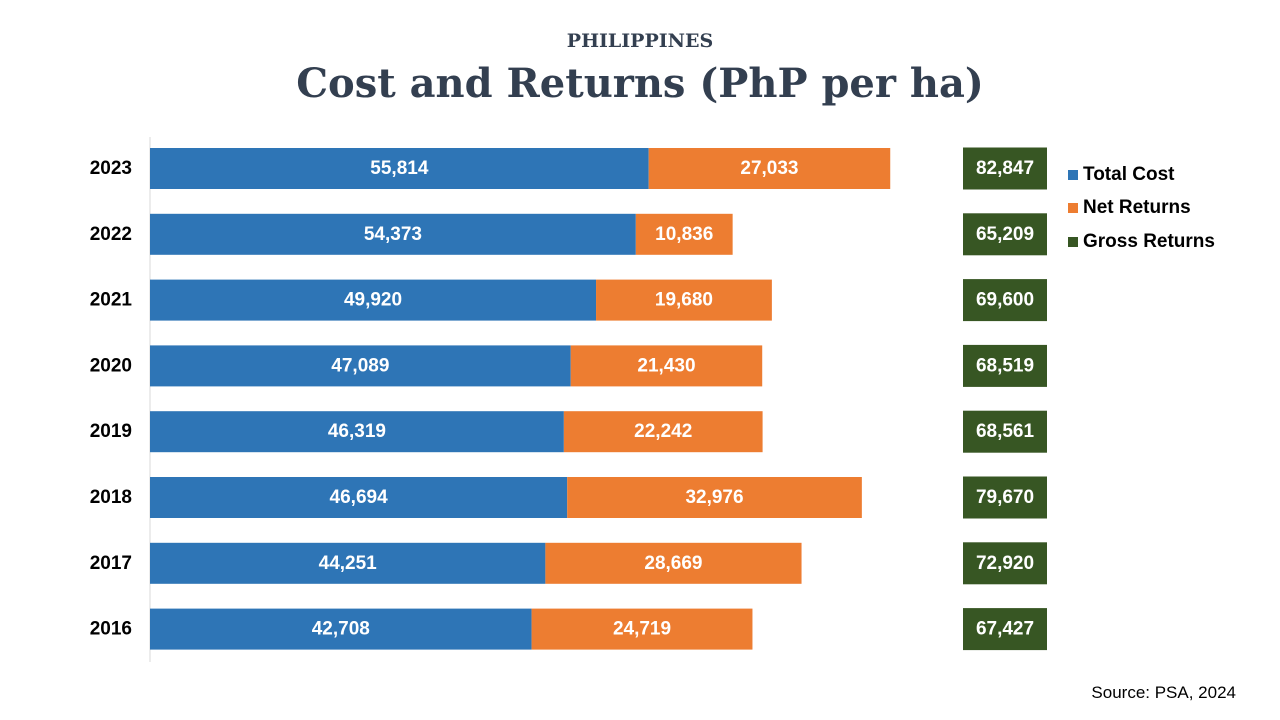  I want to click on bar-net-returns-2016, so click(642, 629).